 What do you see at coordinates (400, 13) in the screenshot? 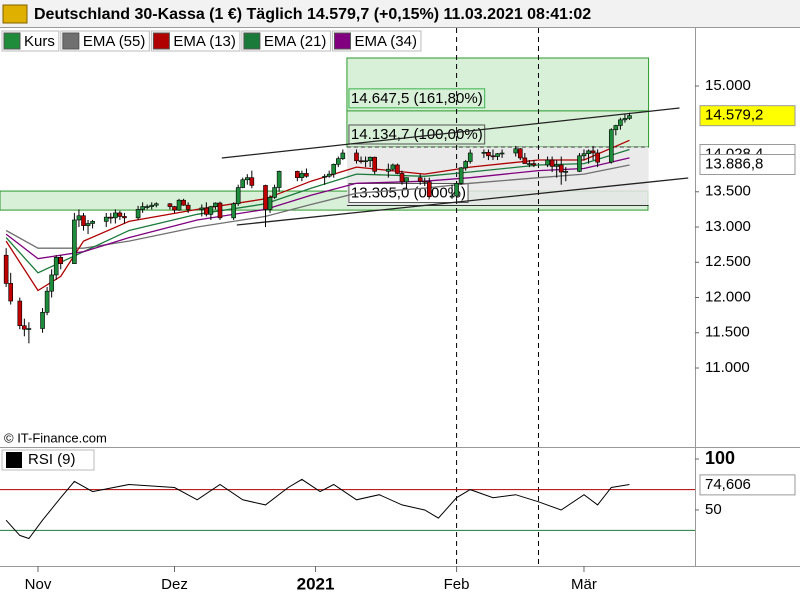
I see `header-bar` at bounding box center [400, 13].